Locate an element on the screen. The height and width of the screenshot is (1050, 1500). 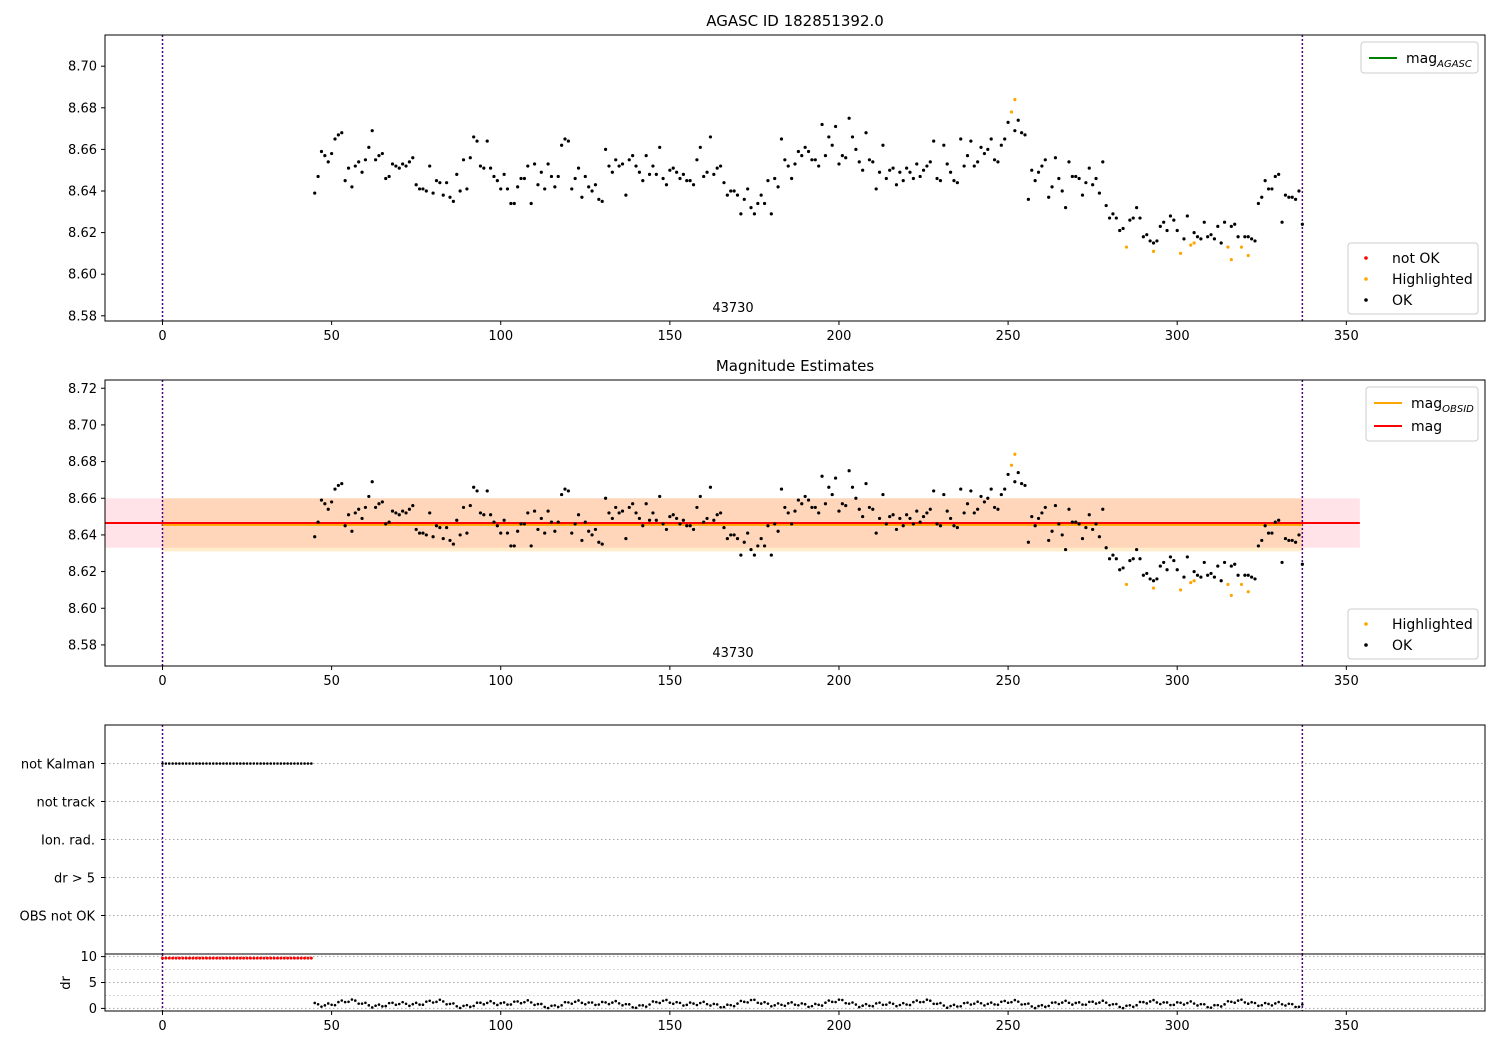
legend-point-swatch is located at coordinates (1366, 258).